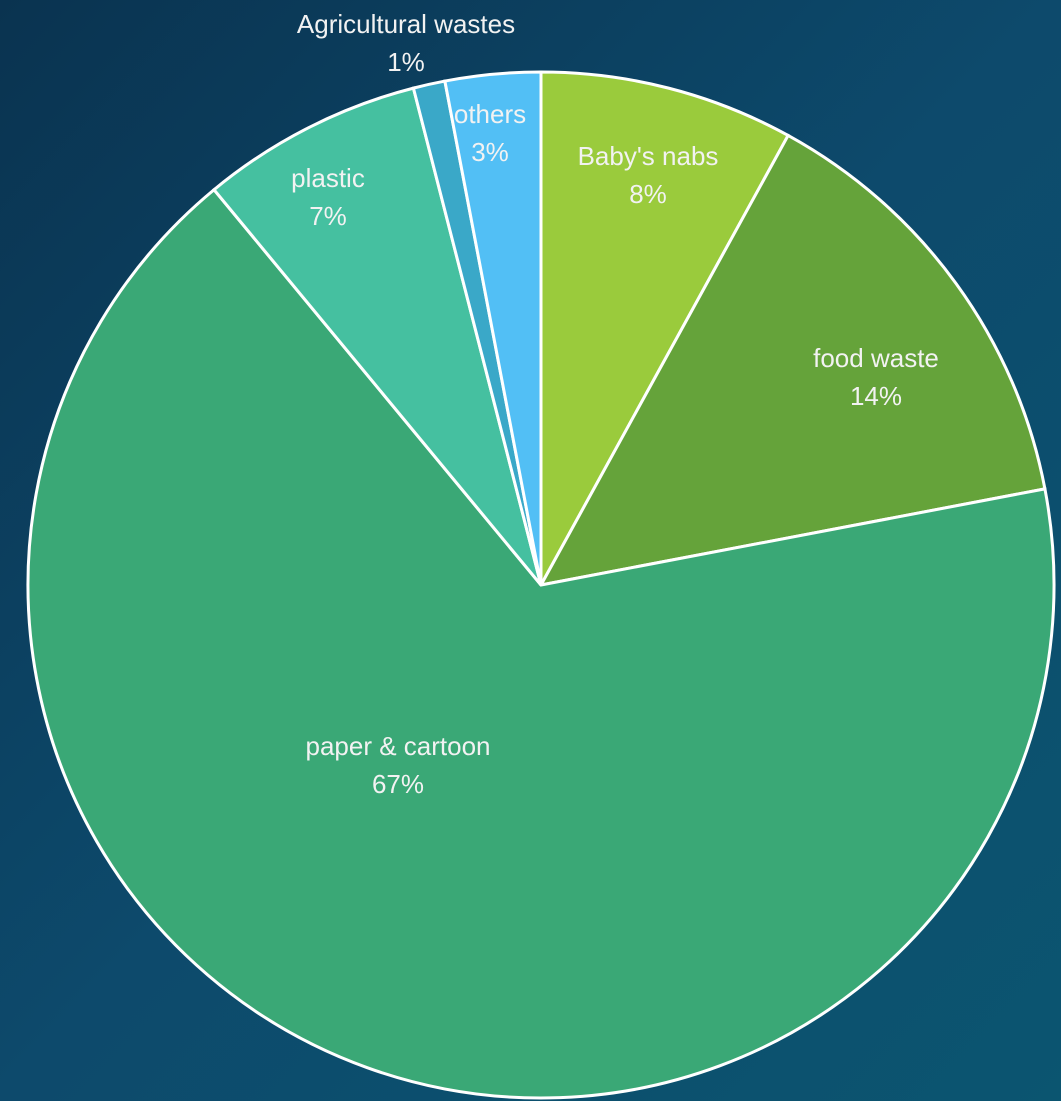 The width and height of the screenshot is (1061, 1101). What do you see at coordinates (490, 152) in the screenshot?
I see `slice-value-label: 3%` at bounding box center [490, 152].